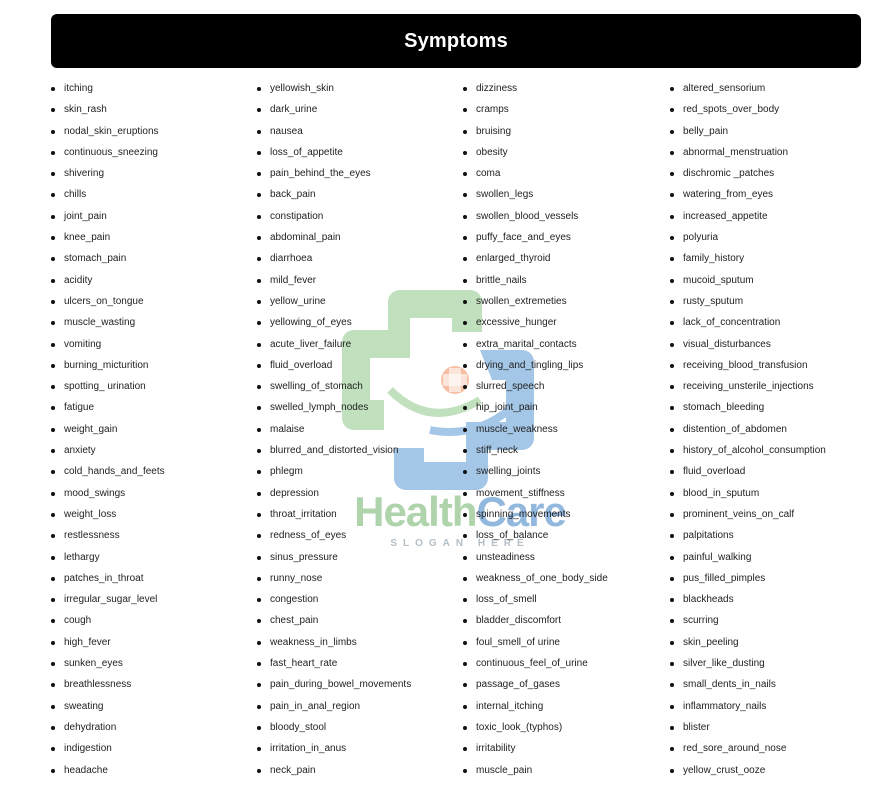 This screenshot has height=807, width=892. I want to click on symptom-item: vomiting, so click(152, 344).